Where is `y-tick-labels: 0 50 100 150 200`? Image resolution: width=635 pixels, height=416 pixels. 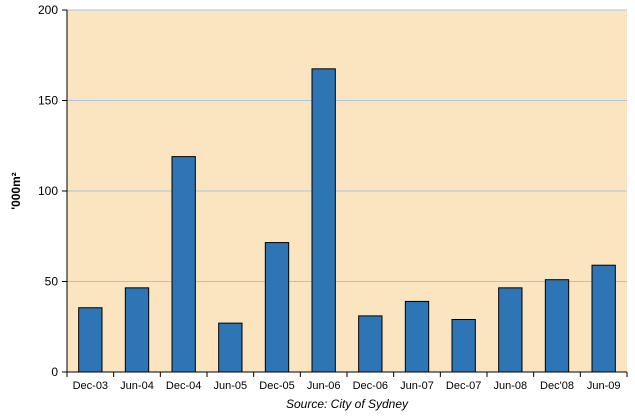
y-tick-labels: 0 50 100 150 200 is located at coordinates (48, 191).